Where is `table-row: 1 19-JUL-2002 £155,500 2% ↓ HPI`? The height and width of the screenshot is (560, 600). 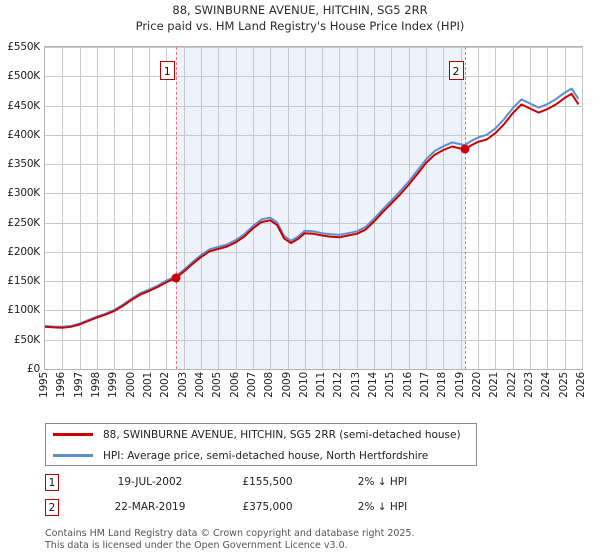 table-row: 1 19-JUL-2002 £155,500 2% ↓ HPI is located at coordinates (275, 484).